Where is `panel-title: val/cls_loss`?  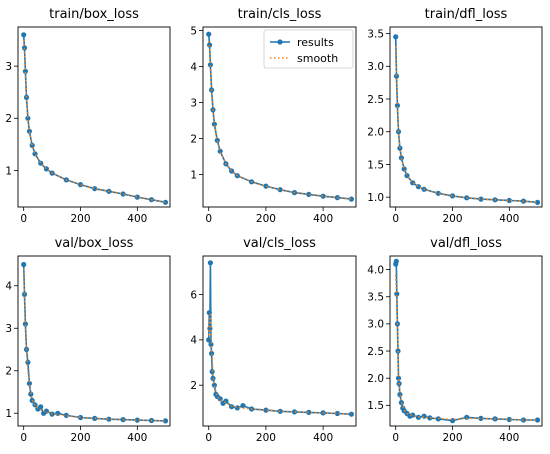
panel-title: val/cls_loss is located at coordinates (279, 243).